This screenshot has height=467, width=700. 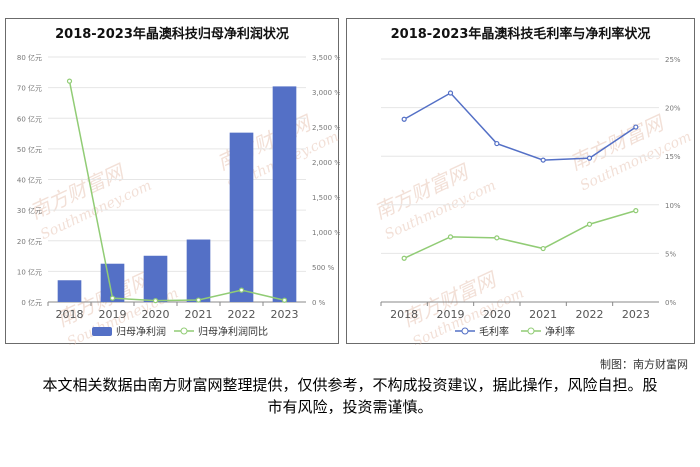 What do you see at coordinates (589, 224) in the screenshot?
I see `series-1-point-2022` at bounding box center [589, 224].